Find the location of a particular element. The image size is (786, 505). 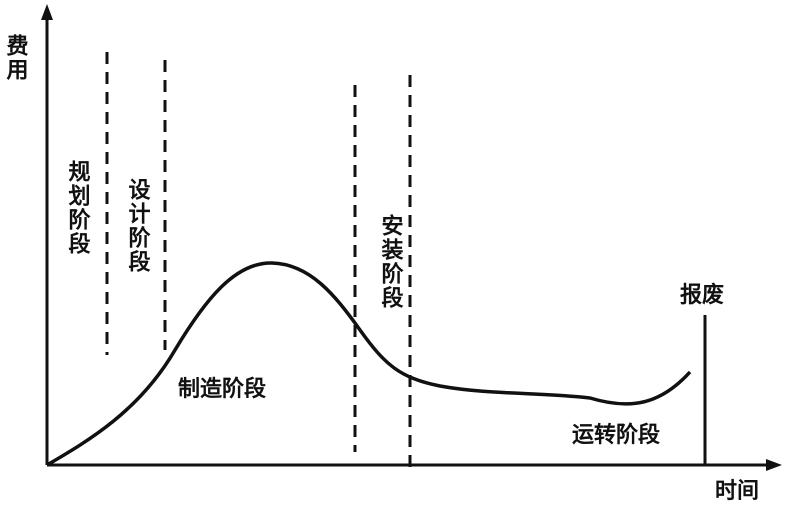

x-axis-arrow is located at coordinates (774, 465).